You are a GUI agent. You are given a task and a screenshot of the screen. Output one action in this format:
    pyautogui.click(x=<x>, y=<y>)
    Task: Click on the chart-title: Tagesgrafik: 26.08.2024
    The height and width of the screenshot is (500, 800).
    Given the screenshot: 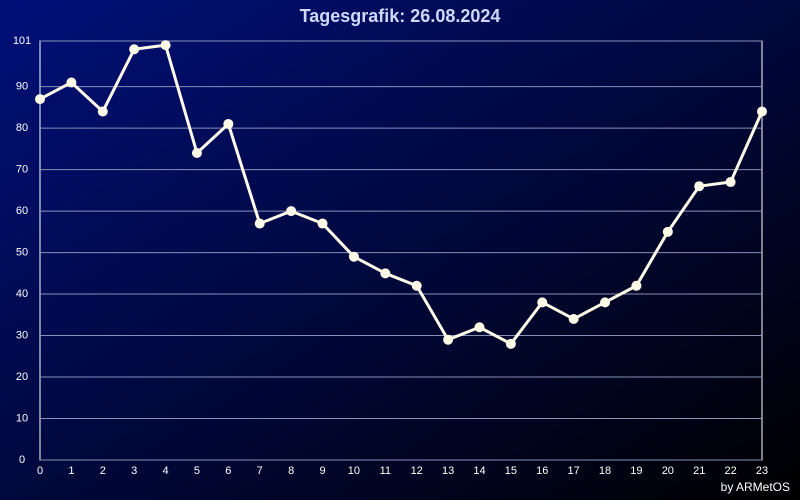 What is the action you would take?
    pyautogui.click(x=400, y=16)
    